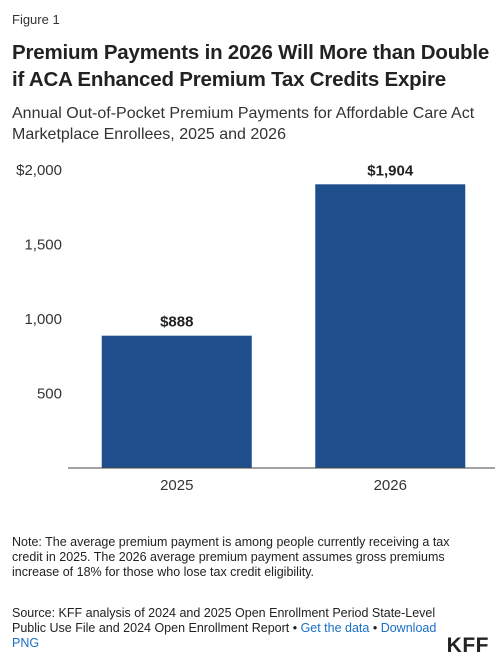 The image size is (501, 671). What do you see at coordinates (39, 170) in the screenshot?
I see `y-tick-label: $2,000` at bounding box center [39, 170].